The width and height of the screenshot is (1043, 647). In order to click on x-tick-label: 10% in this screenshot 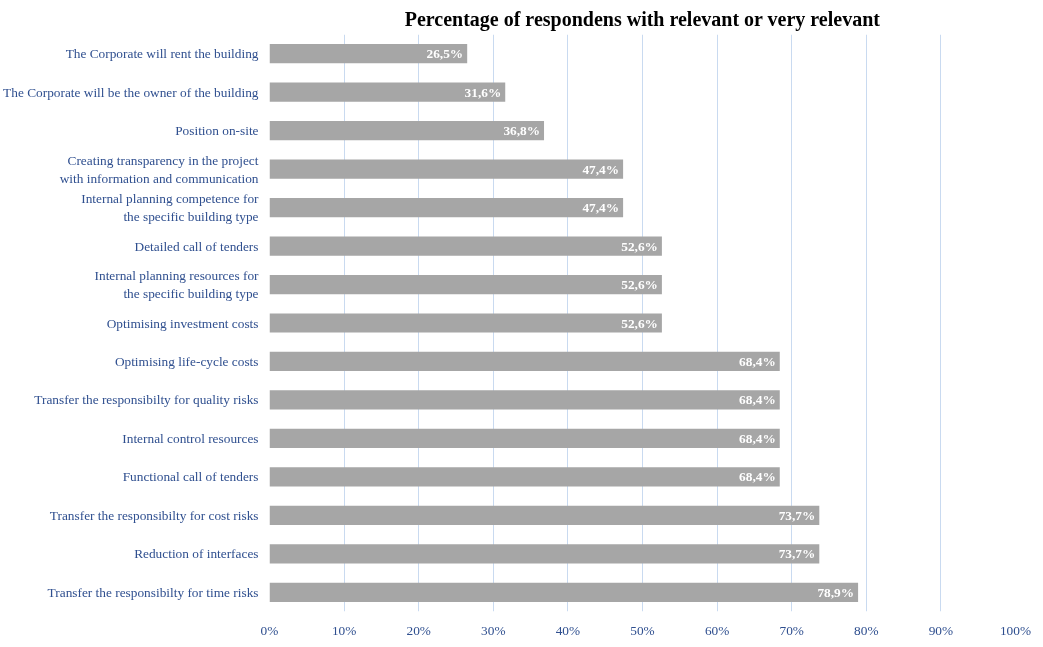, I will do `click(344, 630)`.